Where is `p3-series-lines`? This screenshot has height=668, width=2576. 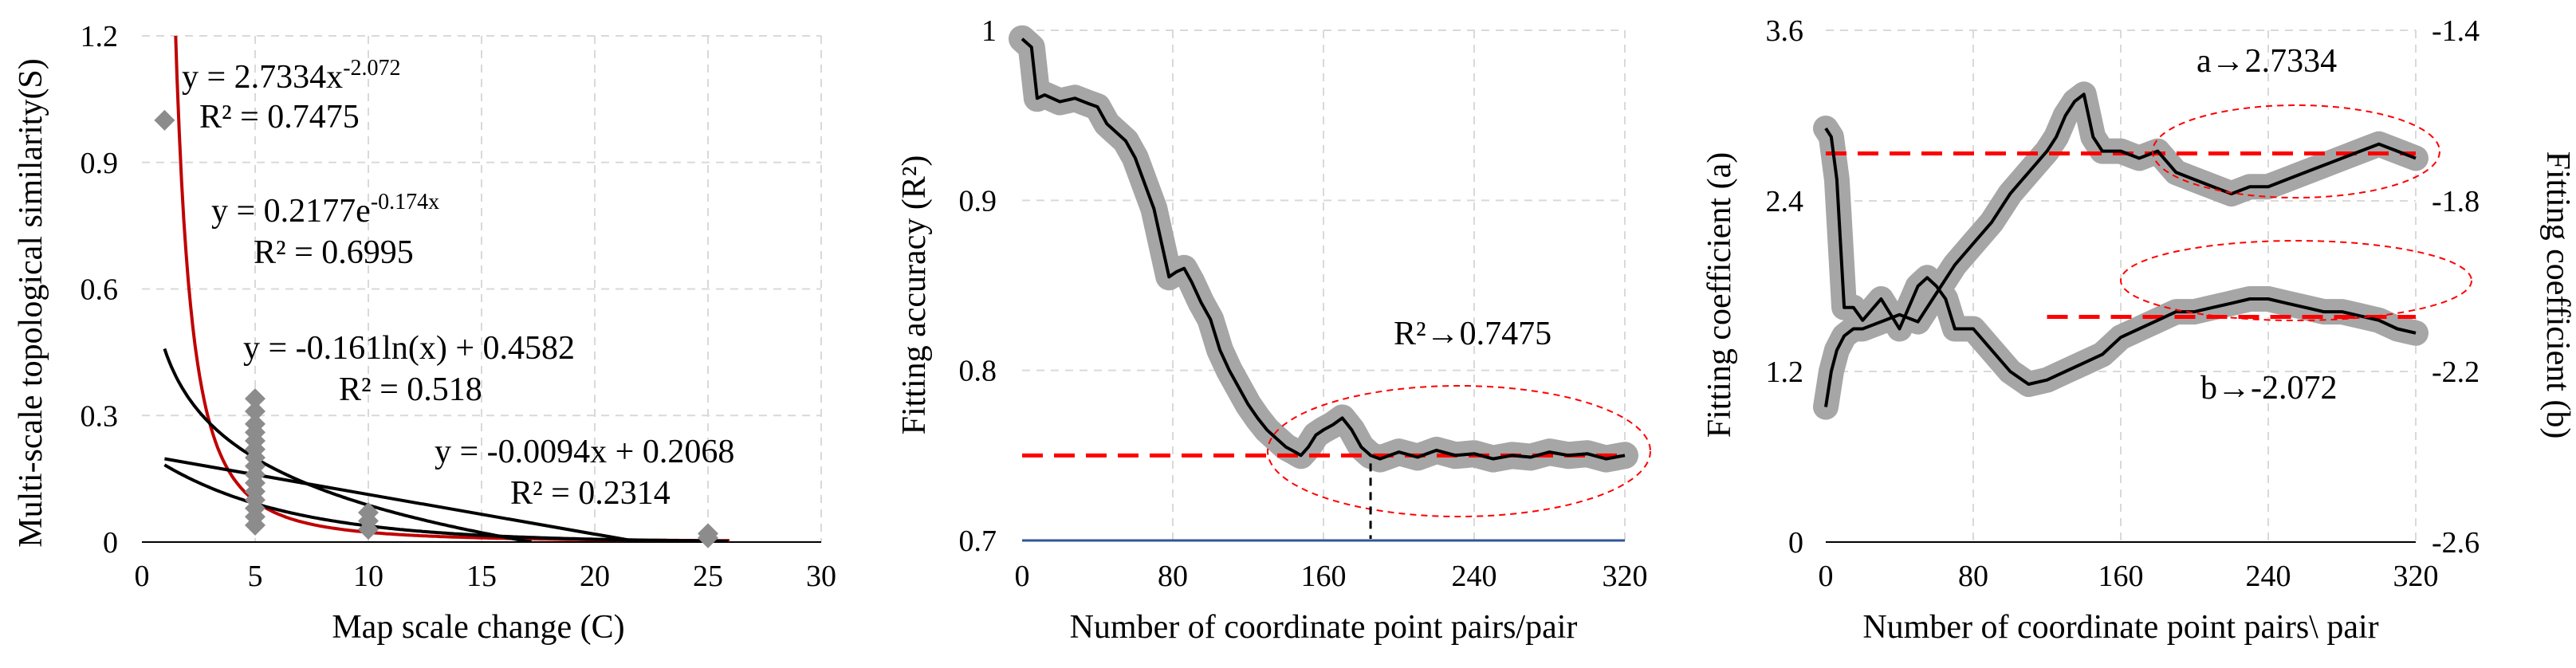
p3-series-lines is located at coordinates (2120, 249).